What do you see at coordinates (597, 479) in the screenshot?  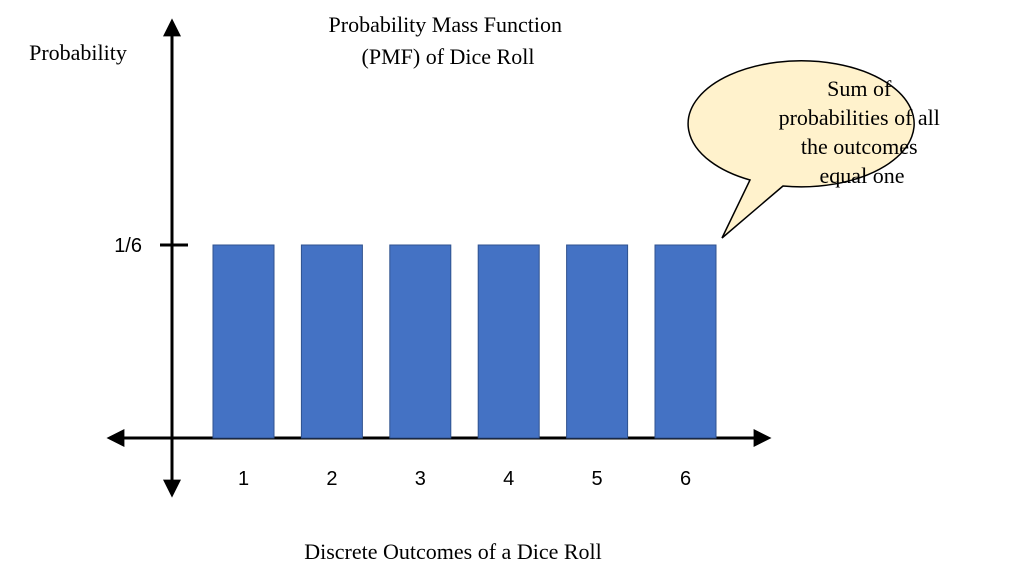 I see `x-tick-label-5: 5` at bounding box center [597, 479].